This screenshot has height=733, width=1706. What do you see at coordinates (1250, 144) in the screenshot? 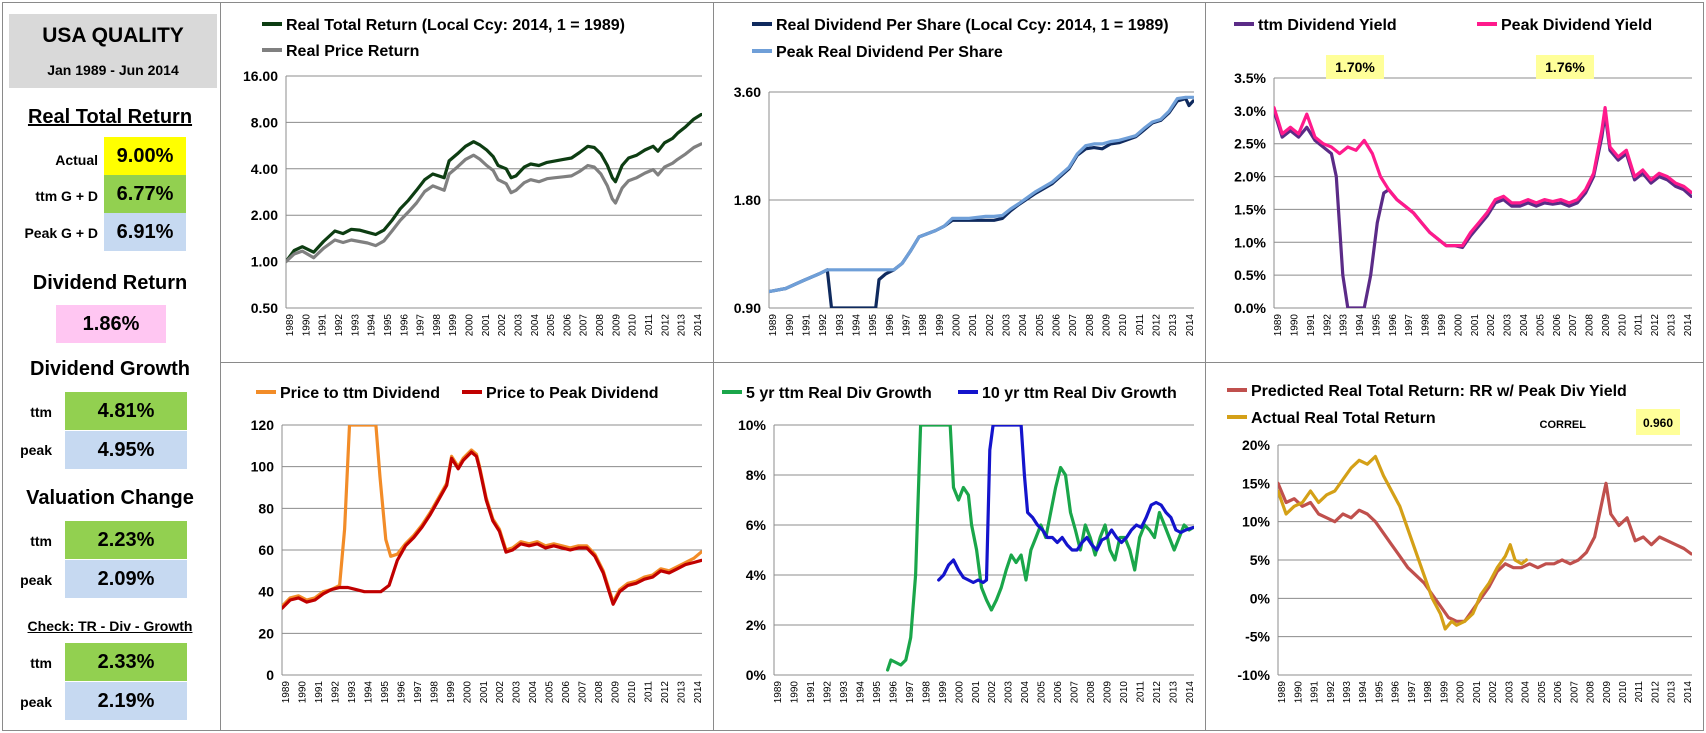
I see `y-tick-label: 2.5%` at bounding box center [1250, 144].